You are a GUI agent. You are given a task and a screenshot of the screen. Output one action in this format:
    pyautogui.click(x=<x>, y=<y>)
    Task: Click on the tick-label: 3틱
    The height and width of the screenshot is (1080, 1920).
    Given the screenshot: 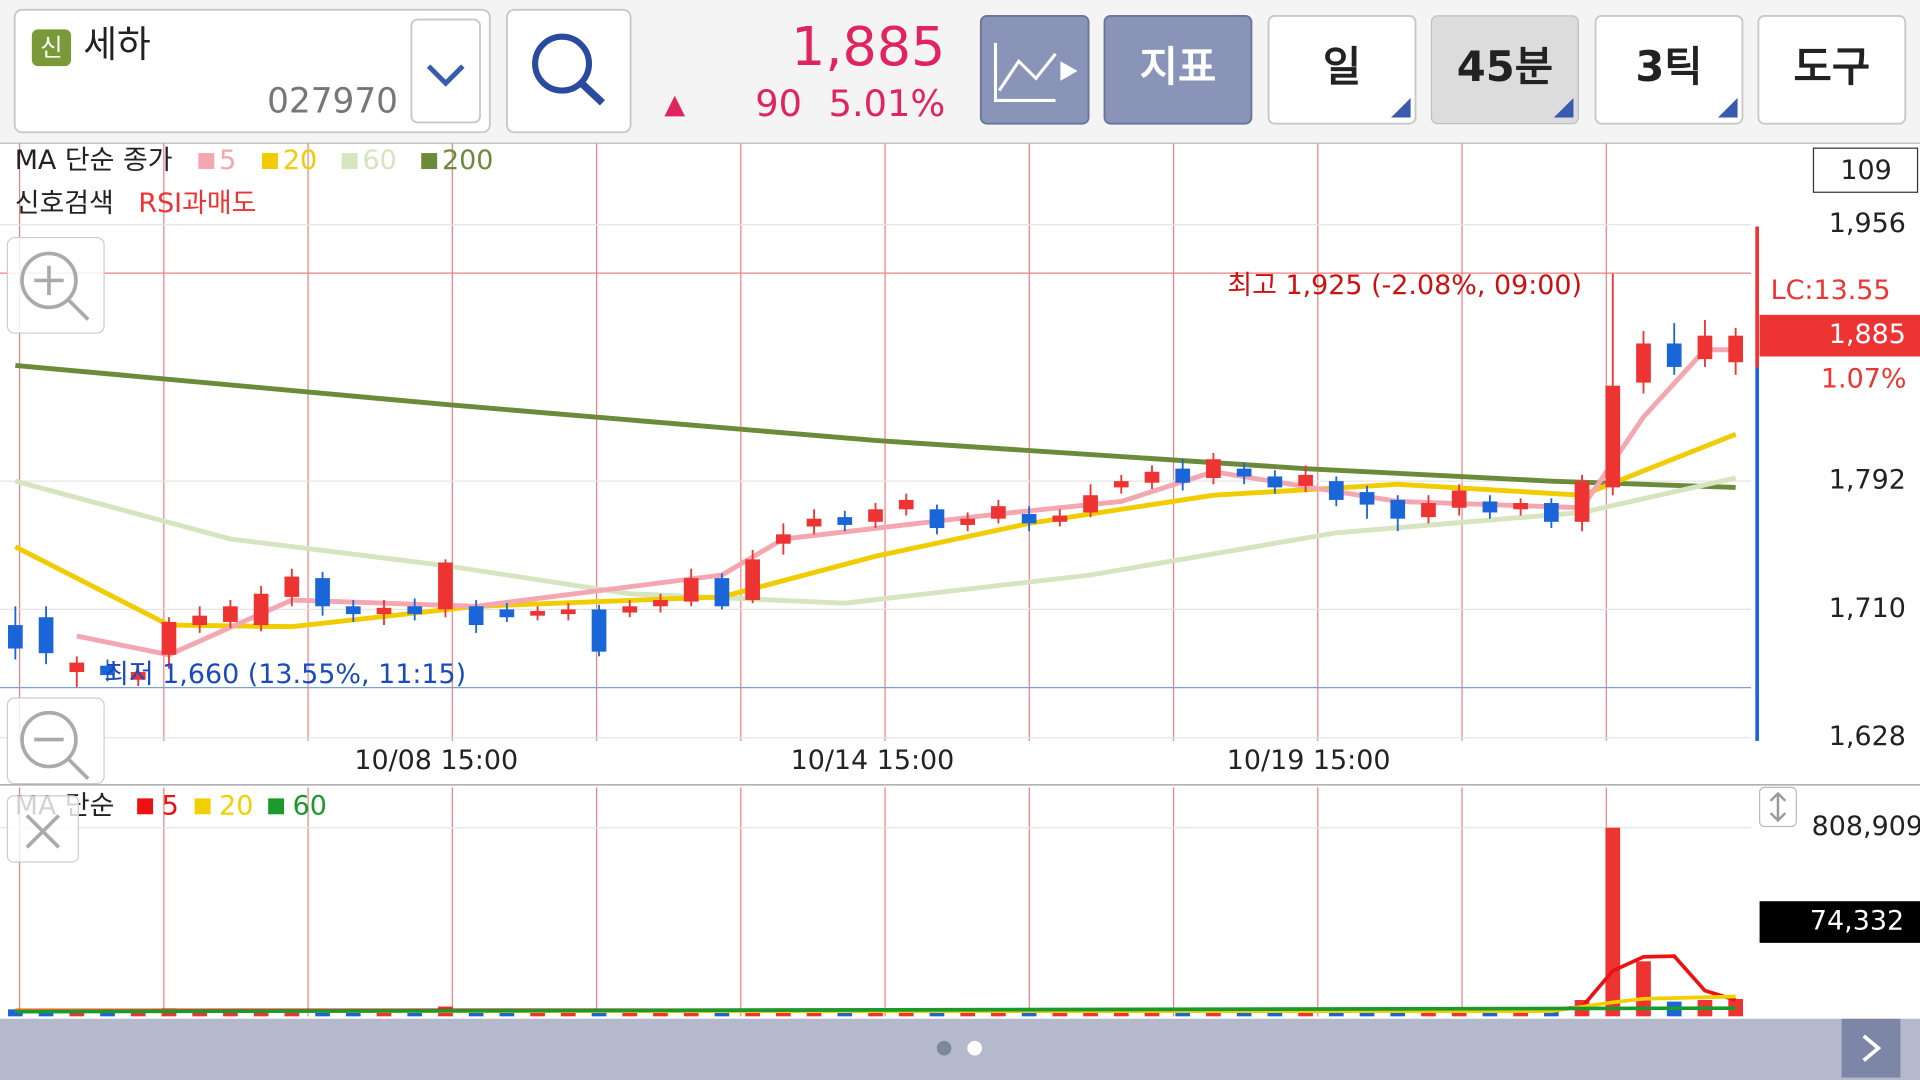 What is the action you would take?
    pyautogui.click(x=1668, y=66)
    